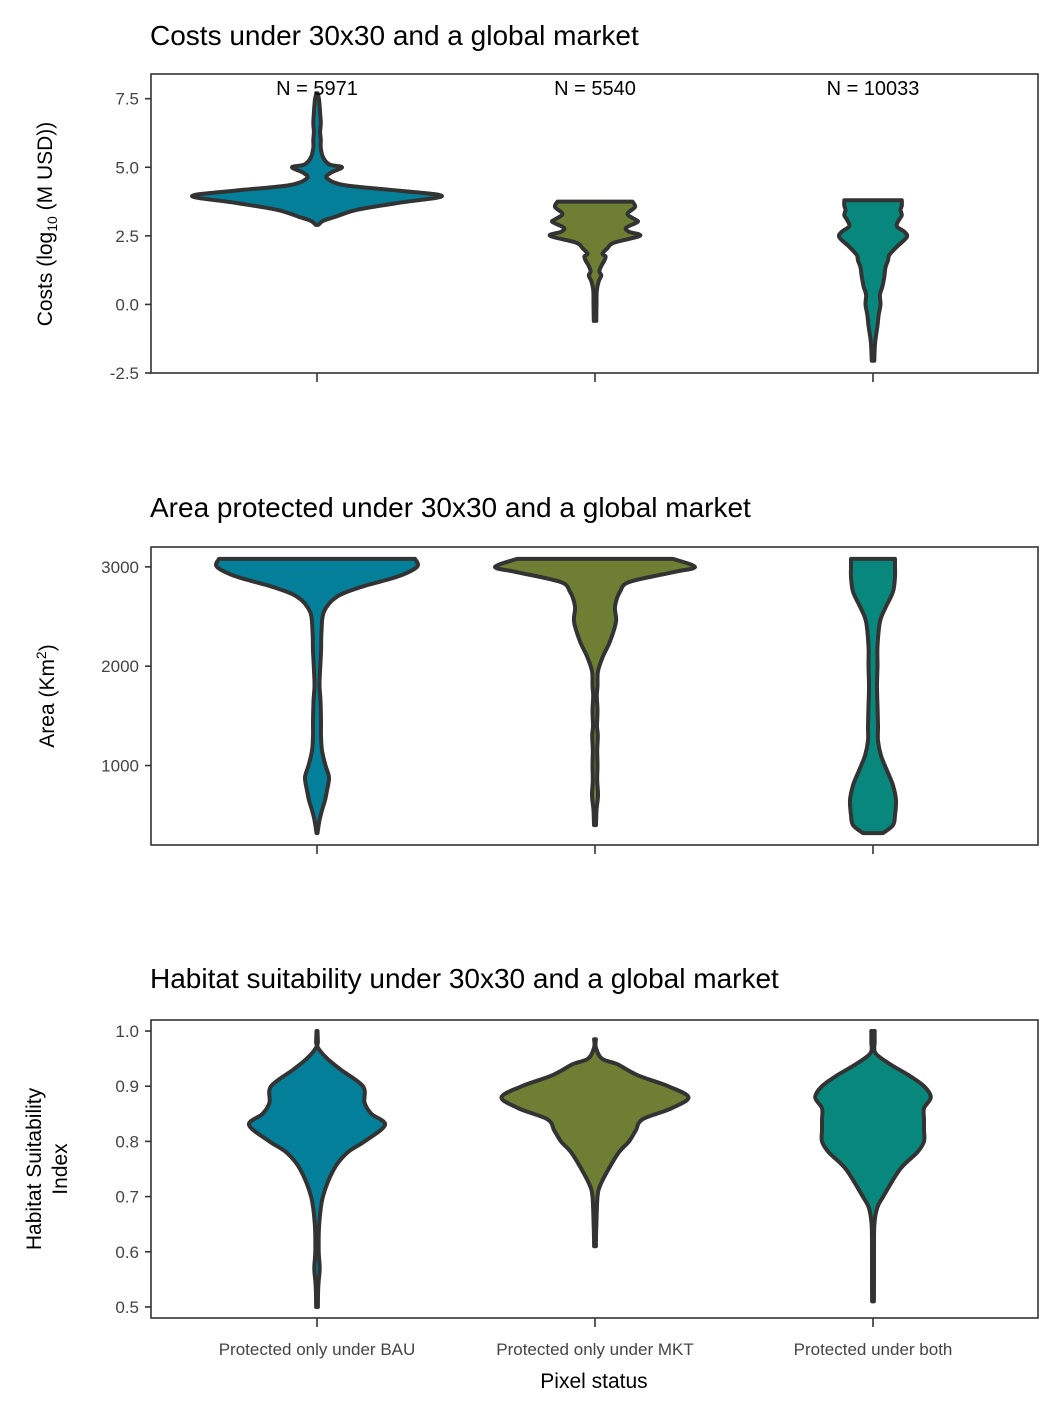 This screenshot has height=1417, width=1062. Describe the element at coordinates (127, 1086) in the screenshot. I see `y-tick-label: 0.9` at that location.